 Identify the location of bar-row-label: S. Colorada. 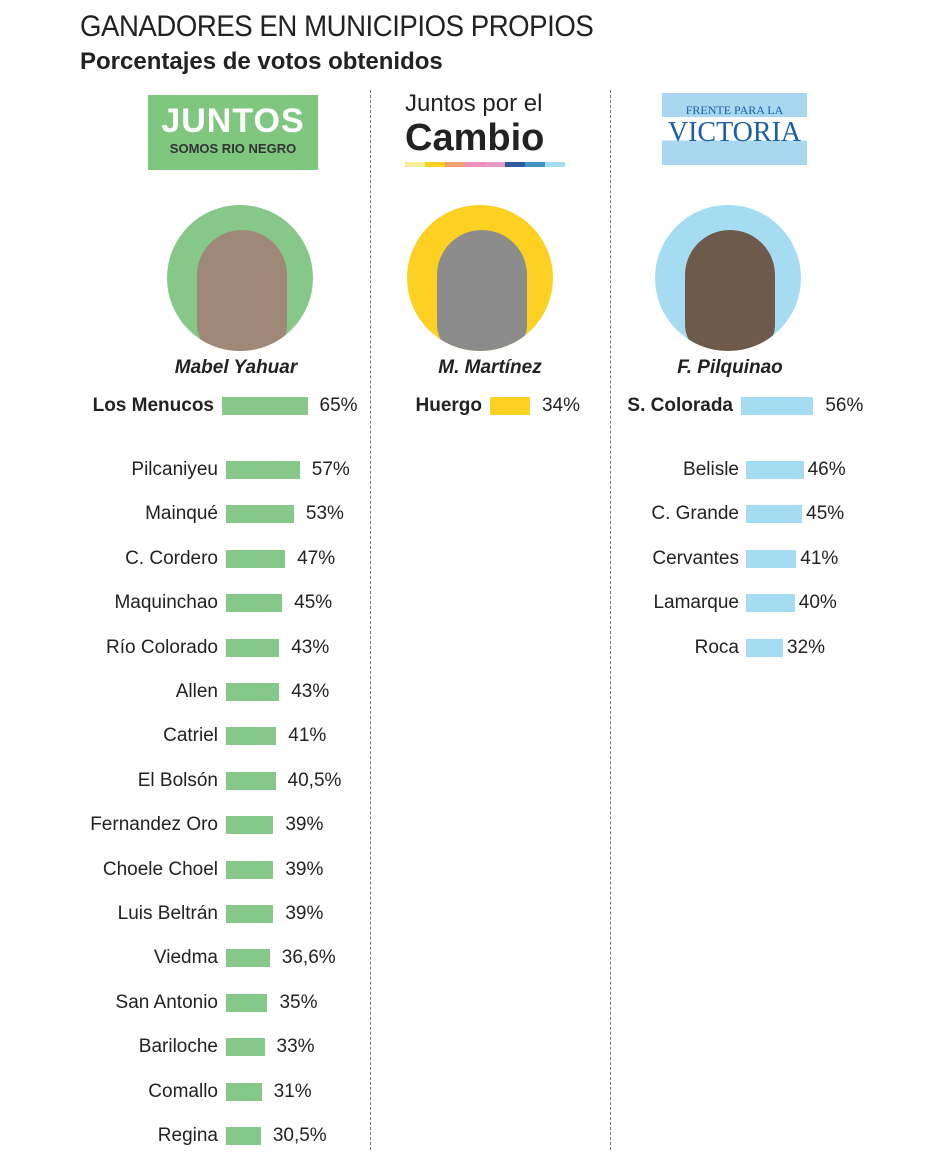
(366, 406).